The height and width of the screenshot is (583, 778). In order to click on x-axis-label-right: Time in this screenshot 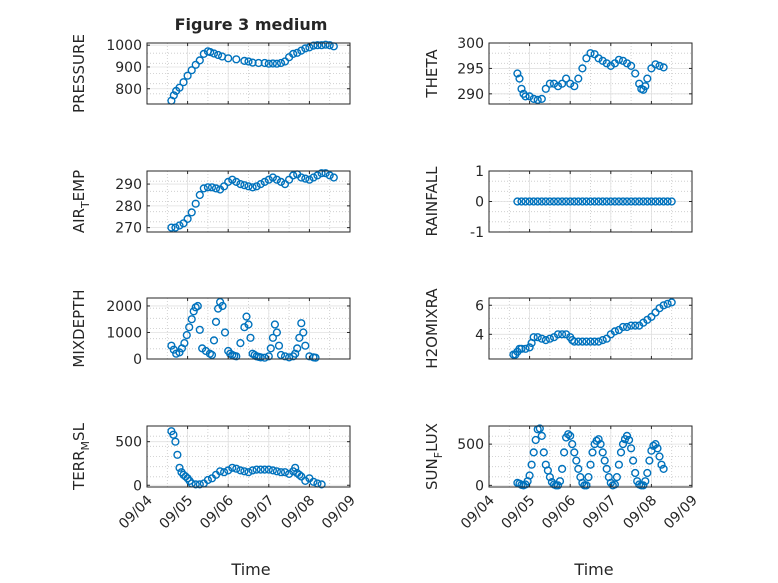, I will do `click(593, 569)`.